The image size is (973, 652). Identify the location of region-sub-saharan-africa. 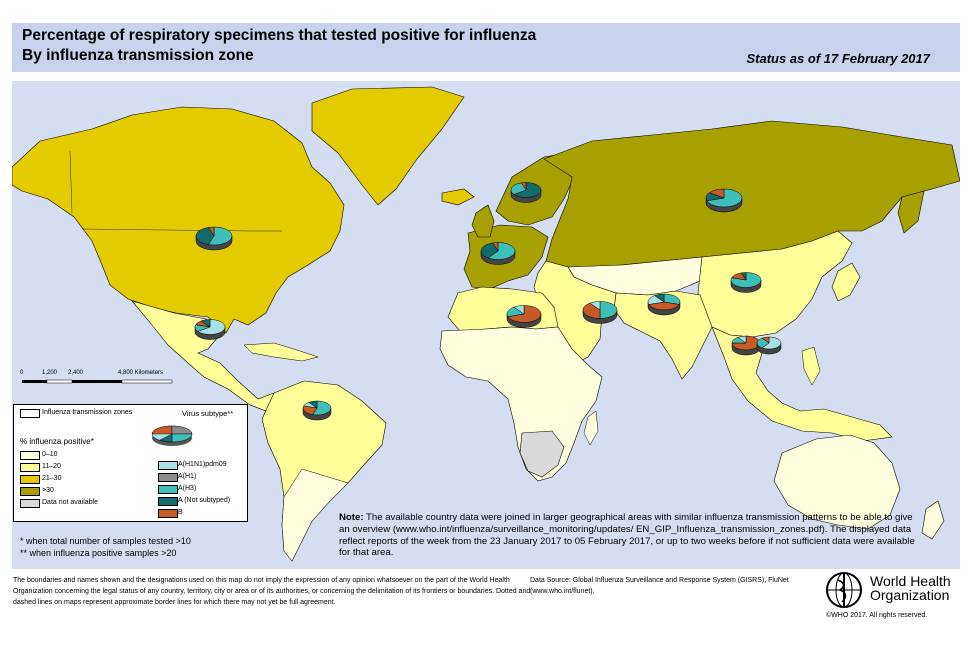
(521, 404).